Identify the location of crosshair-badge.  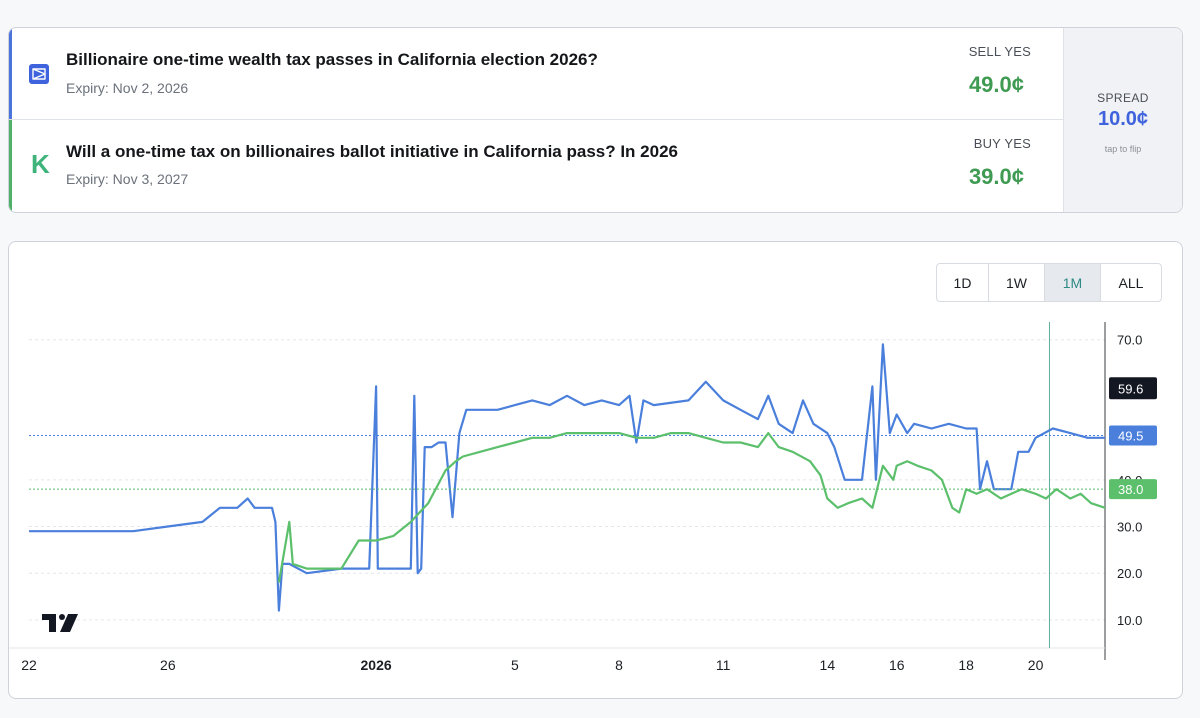
(1133, 388).